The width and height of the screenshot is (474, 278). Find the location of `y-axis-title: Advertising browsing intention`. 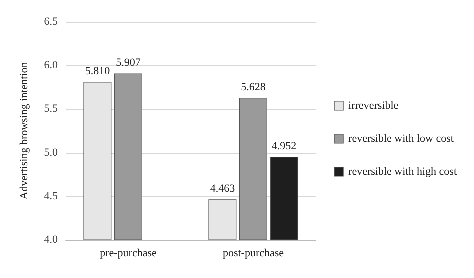

y-axis-title: Advertising browsing intention is located at coordinates (24, 131).